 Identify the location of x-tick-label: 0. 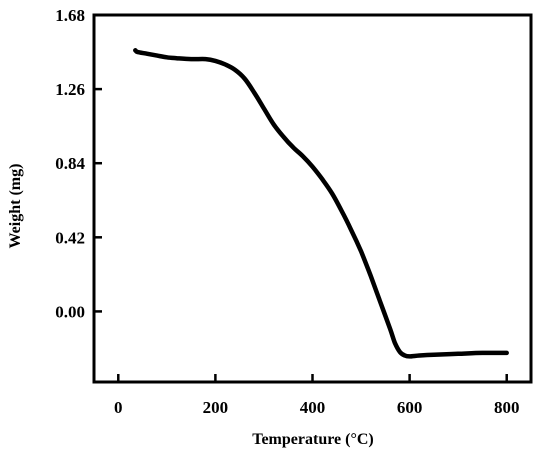
(118, 407).